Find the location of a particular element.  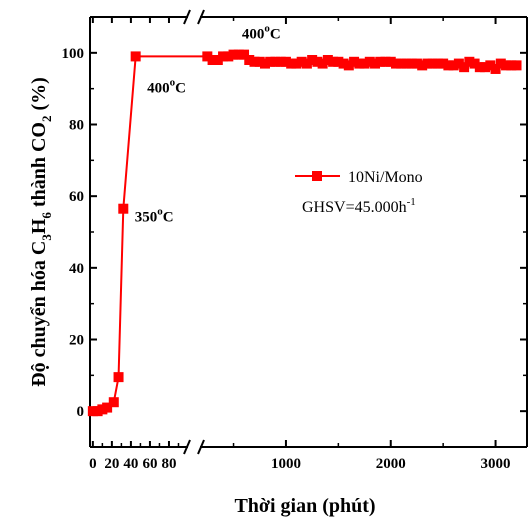

legend: 10Ni/Mono GHSV=45.000h-1 is located at coordinates (359, 192).